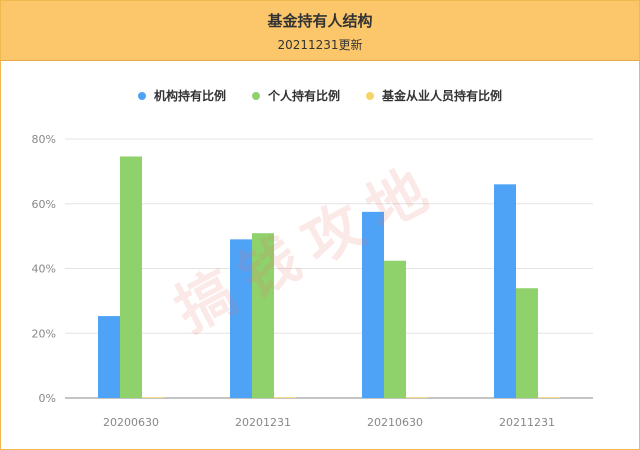  I want to click on legend-item-institutional: 机构持有比例, so click(181, 95).